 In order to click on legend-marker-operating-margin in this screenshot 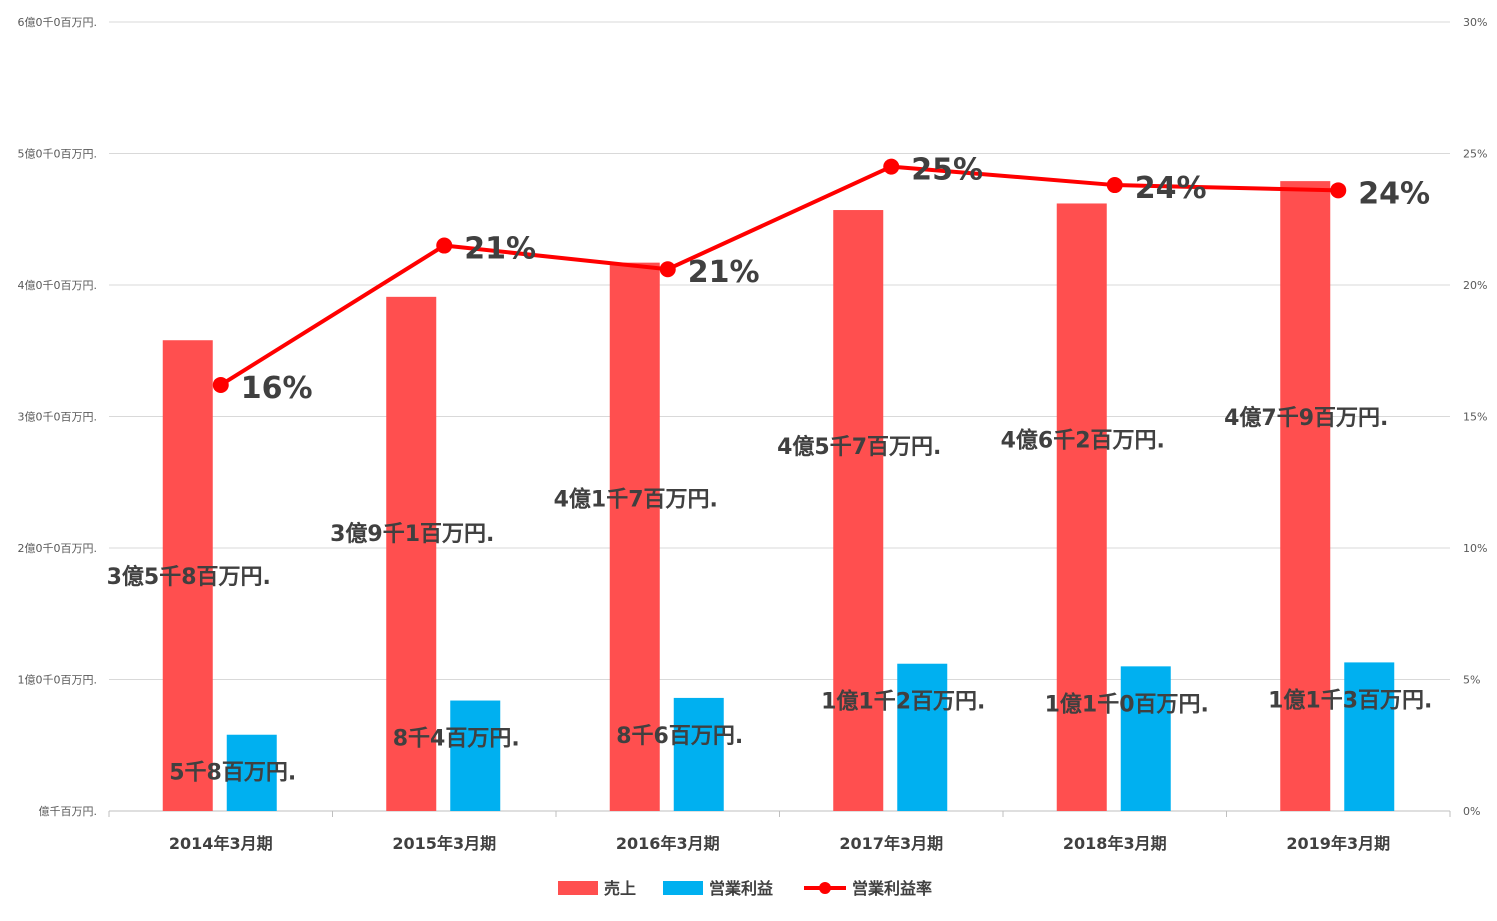, I will do `click(825, 888)`.